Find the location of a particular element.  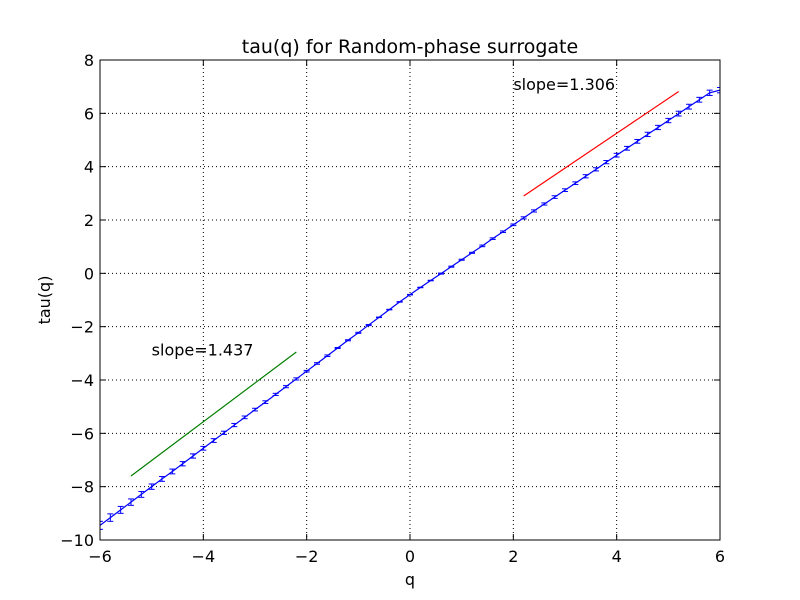

x-tick-label: −6 is located at coordinates (100, 556).